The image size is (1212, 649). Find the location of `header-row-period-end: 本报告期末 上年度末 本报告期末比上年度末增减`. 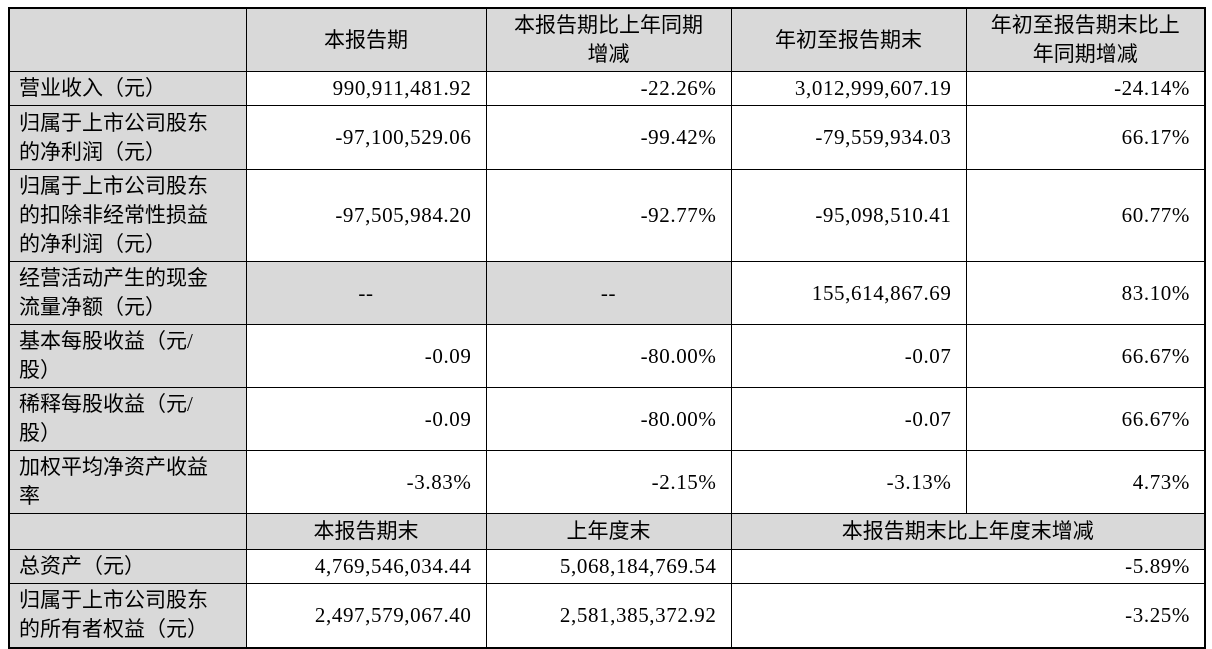

header-row-period-end: 本报告期末 上年度末 本报告期末比上年度末增减 is located at coordinates (607, 531).